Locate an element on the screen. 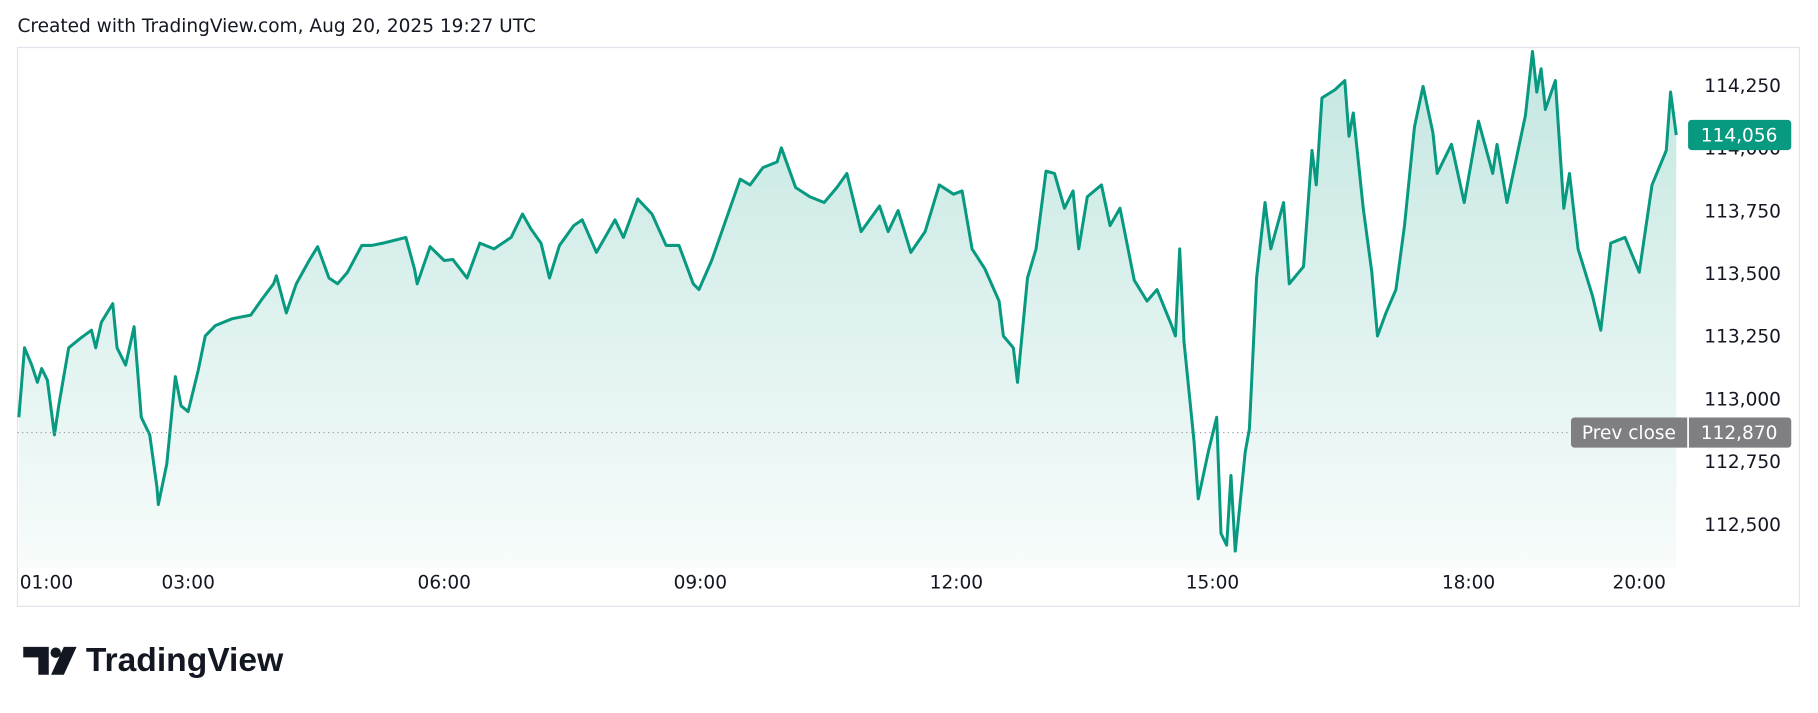 Image resolution: width=1818 pixels, height=713 pixels. brand-name: TradingView is located at coordinates (185, 660).